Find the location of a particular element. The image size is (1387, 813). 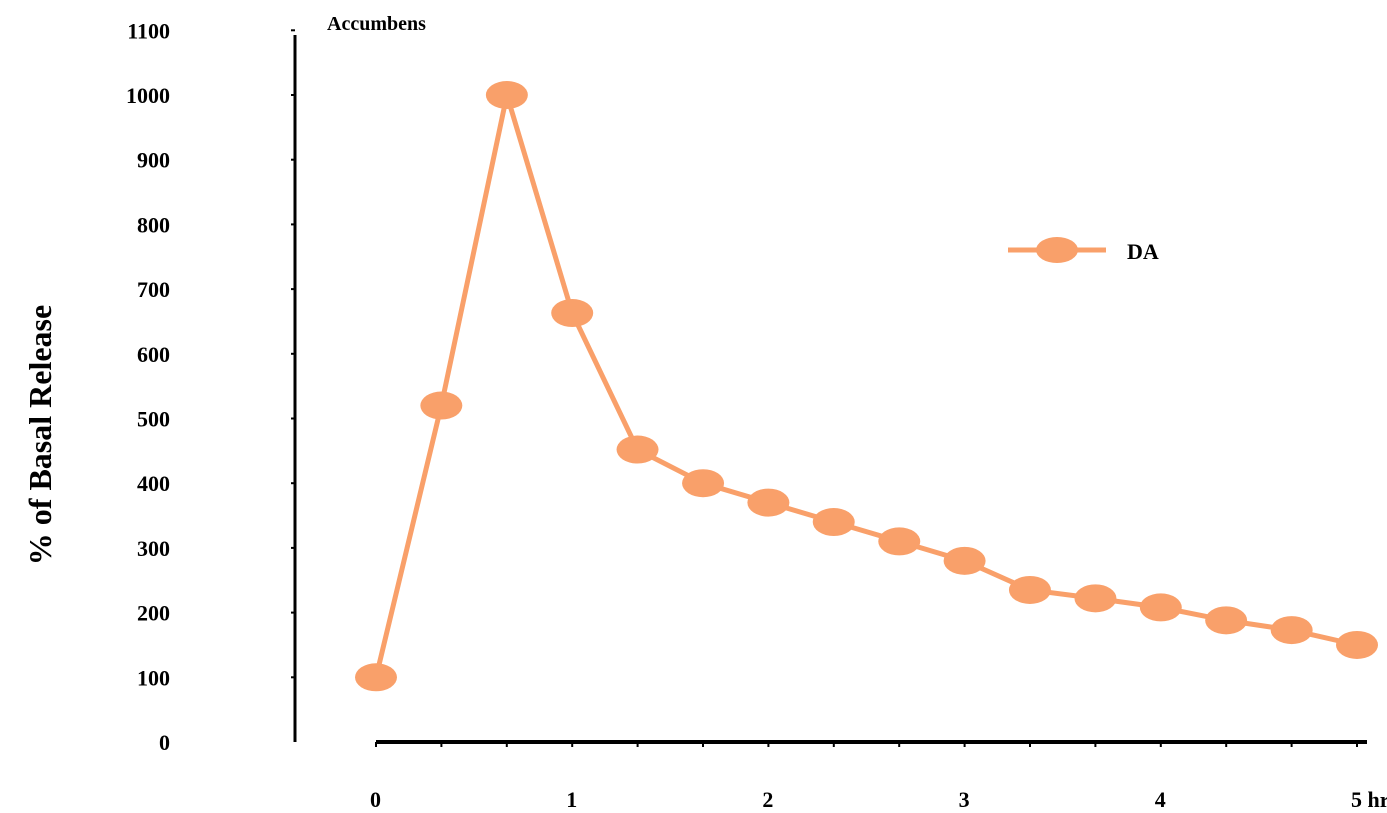

y-tick-label: 0 is located at coordinates (164, 742).